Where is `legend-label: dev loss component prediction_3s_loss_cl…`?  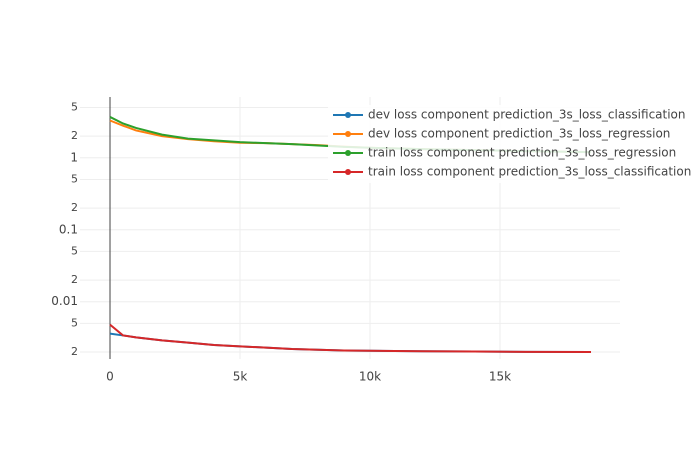 legend-label: dev loss component prediction_3s_loss_cl… is located at coordinates (527, 115).